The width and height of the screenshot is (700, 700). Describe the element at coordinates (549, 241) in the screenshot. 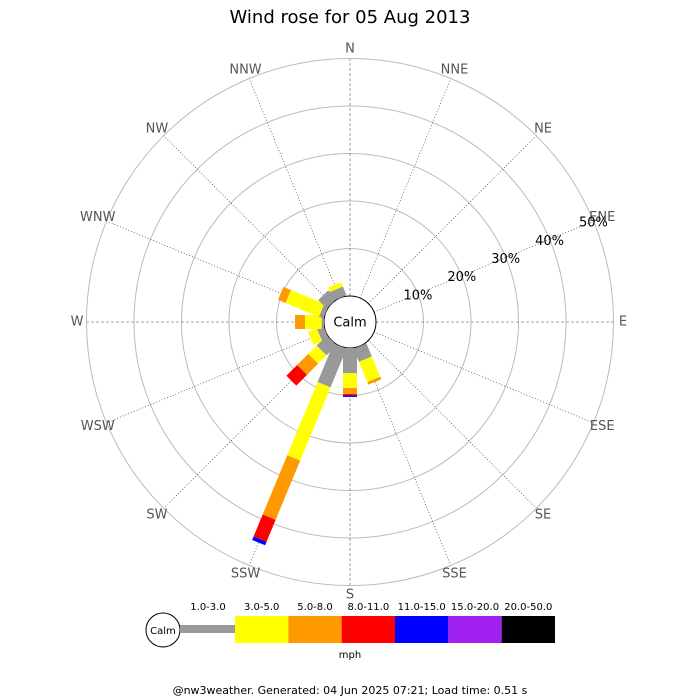

I see `ring-label: 40%` at that location.